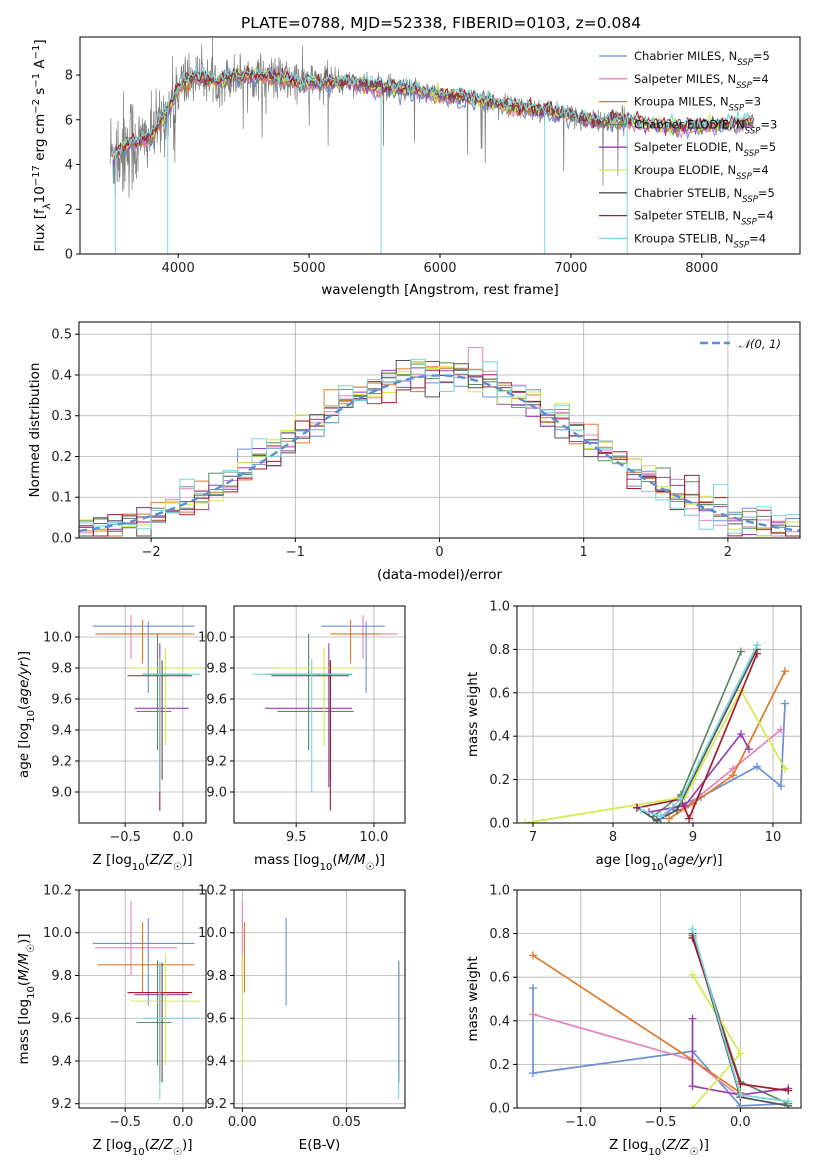 Image resolution: width=819 pixels, height=1170 pixels. Describe the element at coordinates (702, 58) in the screenshot. I see `legend-label: Chabrier MILES, NSSP=5` at that location.